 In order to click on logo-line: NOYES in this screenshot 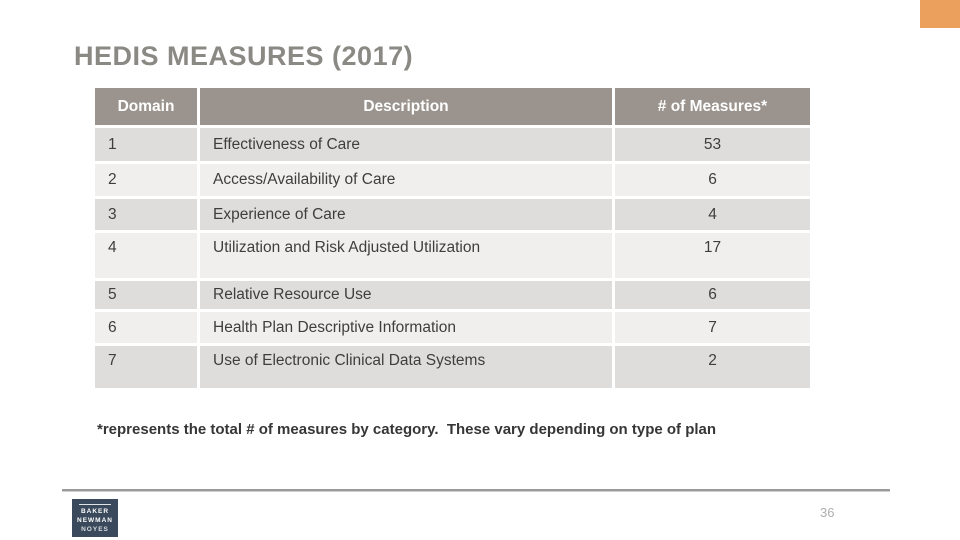, I will do `click(95, 530)`.